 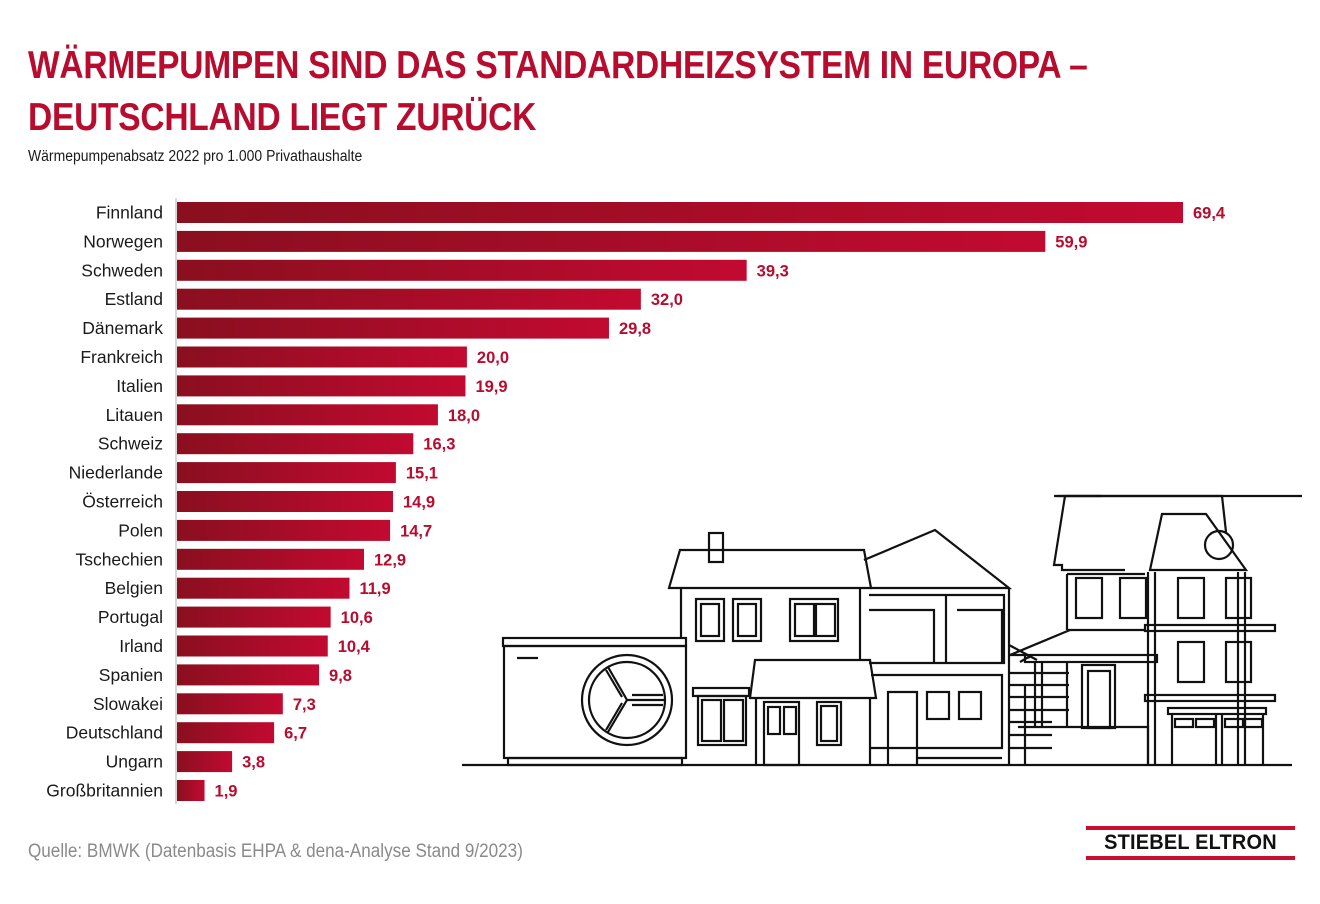 What do you see at coordinates (134, 762) in the screenshot?
I see `category-label: Ungarn` at bounding box center [134, 762].